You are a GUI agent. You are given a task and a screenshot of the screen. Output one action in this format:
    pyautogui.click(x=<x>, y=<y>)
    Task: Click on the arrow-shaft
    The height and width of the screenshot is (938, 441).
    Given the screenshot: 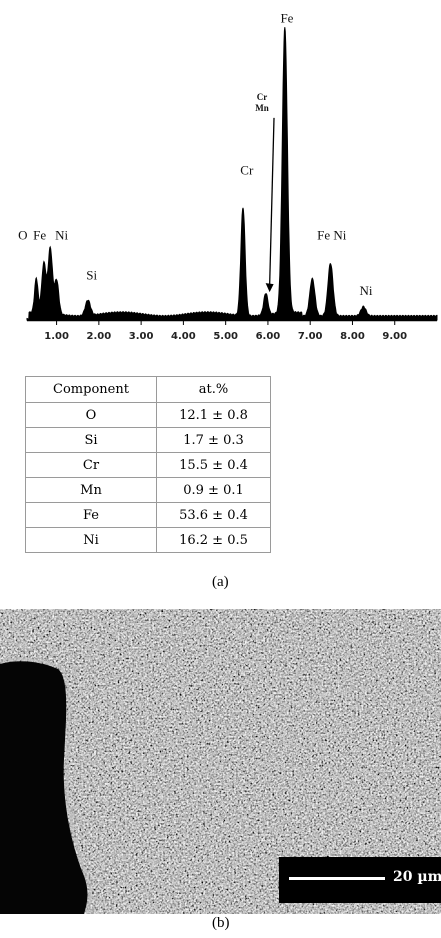 What is the action you would take?
    pyautogui.click(x=271, y=202)
    